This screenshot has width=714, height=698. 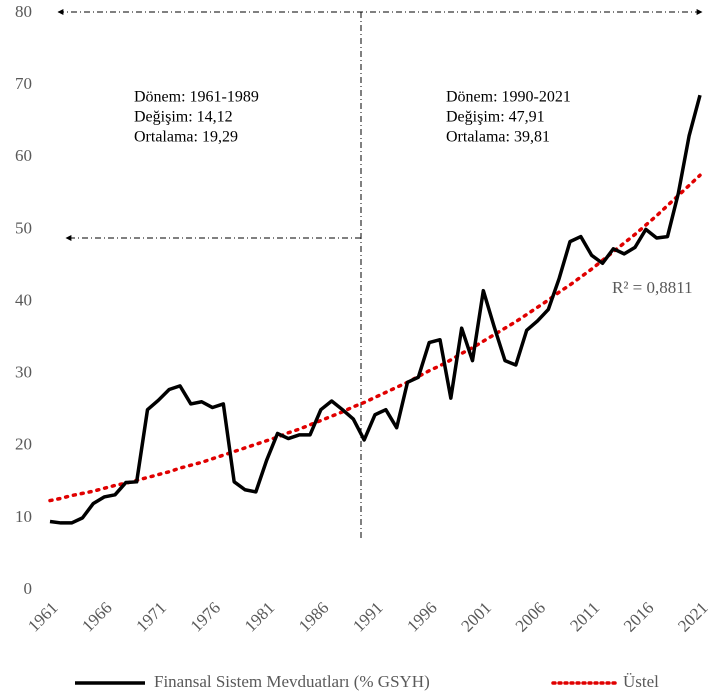 What do you see at coordinates (530, 616) in the screenshot?
I see `x-tick-label: 2006` at bounding box center [530, 616].